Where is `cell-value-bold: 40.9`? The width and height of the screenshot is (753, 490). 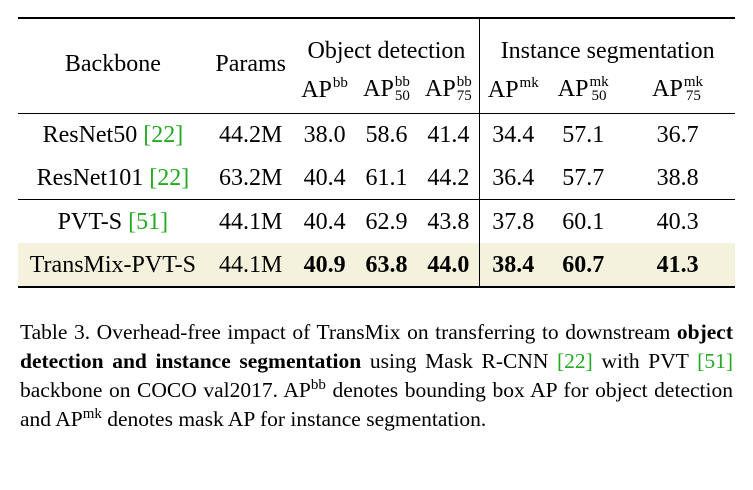 cell-value-bold: 40.9 is located at coordinates (324, 265).